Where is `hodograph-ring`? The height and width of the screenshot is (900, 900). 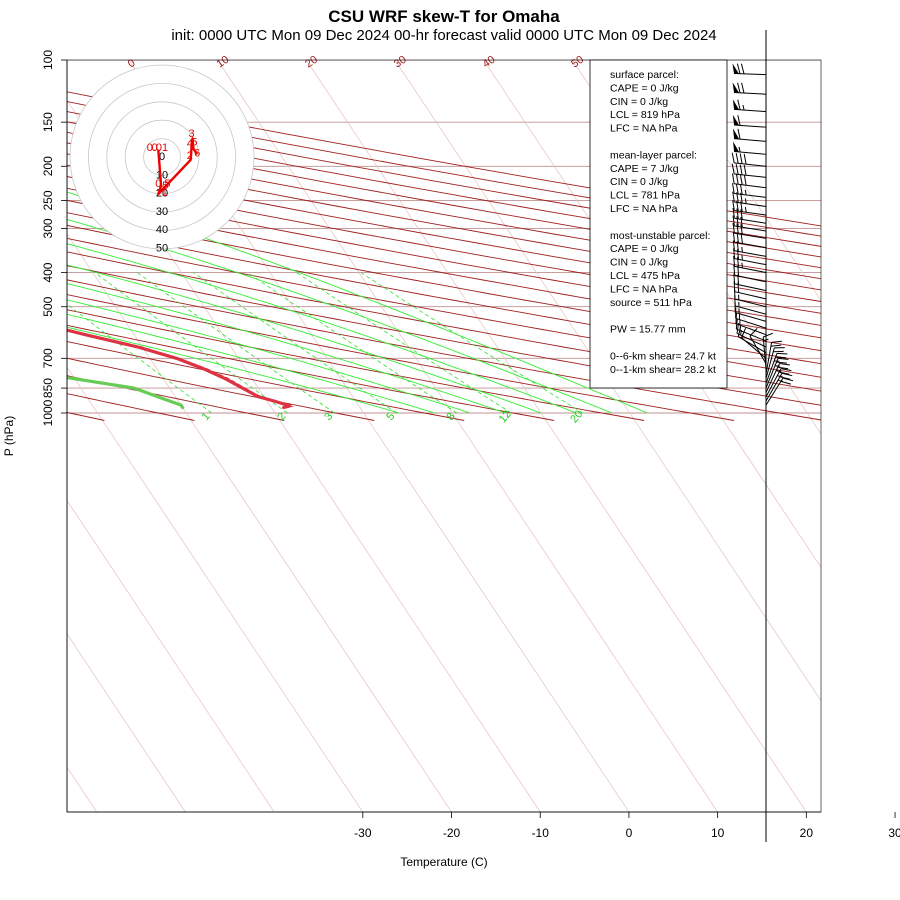
hodograph-ring is located at coordinates (162, 157).